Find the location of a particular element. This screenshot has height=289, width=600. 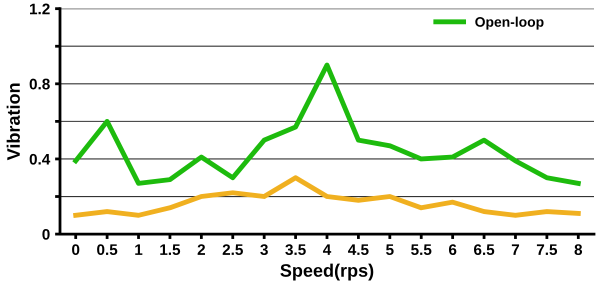

y-tick-label: 0.4 is located at coordinates (40, 159).